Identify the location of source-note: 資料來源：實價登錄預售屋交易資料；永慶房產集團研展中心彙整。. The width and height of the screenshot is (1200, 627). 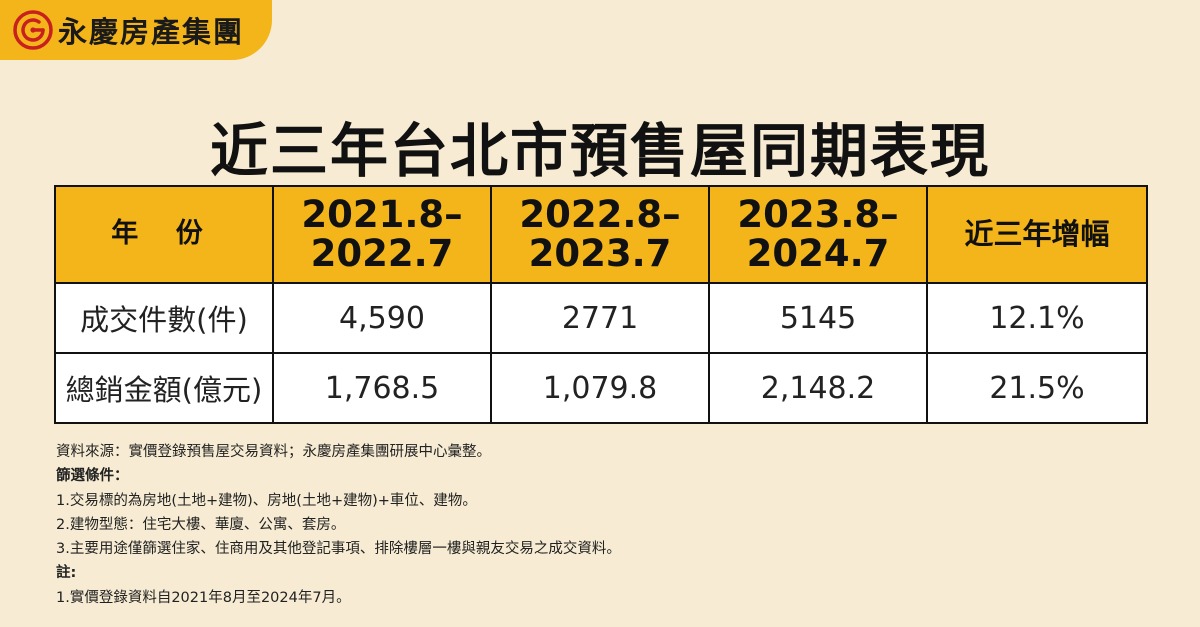
(273, 452).